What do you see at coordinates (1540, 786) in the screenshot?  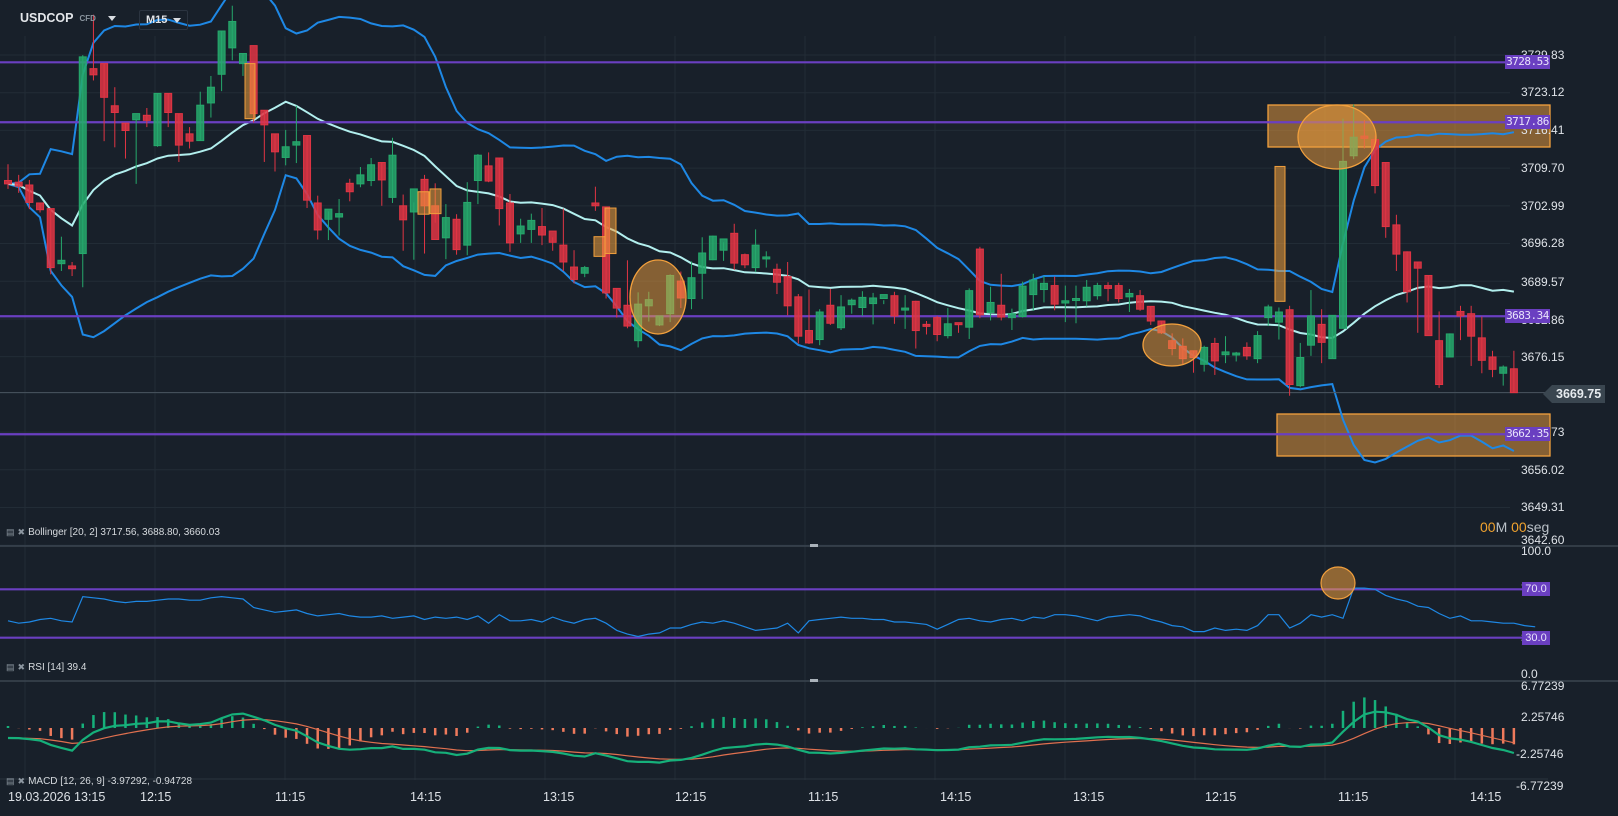 I see `macd-tick: -6.77239` at bounding box center [1540, 786].